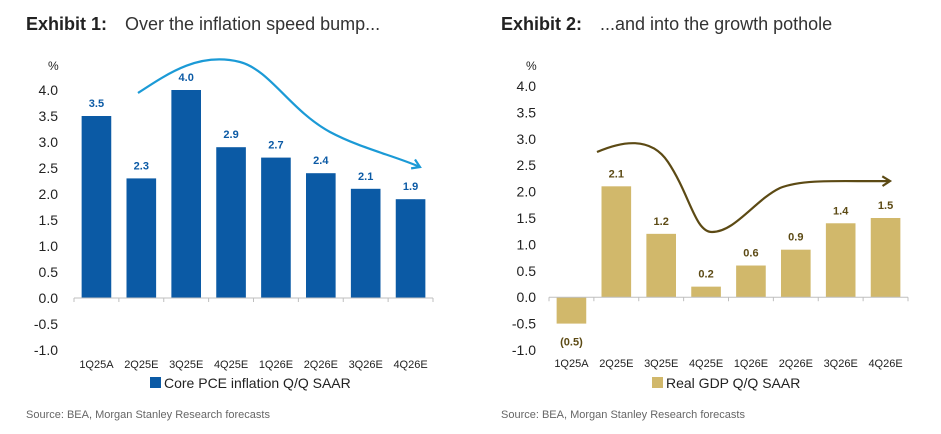 This screenshot has height=434, width=941. I want to click on data-label: 3.5, so click(96, 104).